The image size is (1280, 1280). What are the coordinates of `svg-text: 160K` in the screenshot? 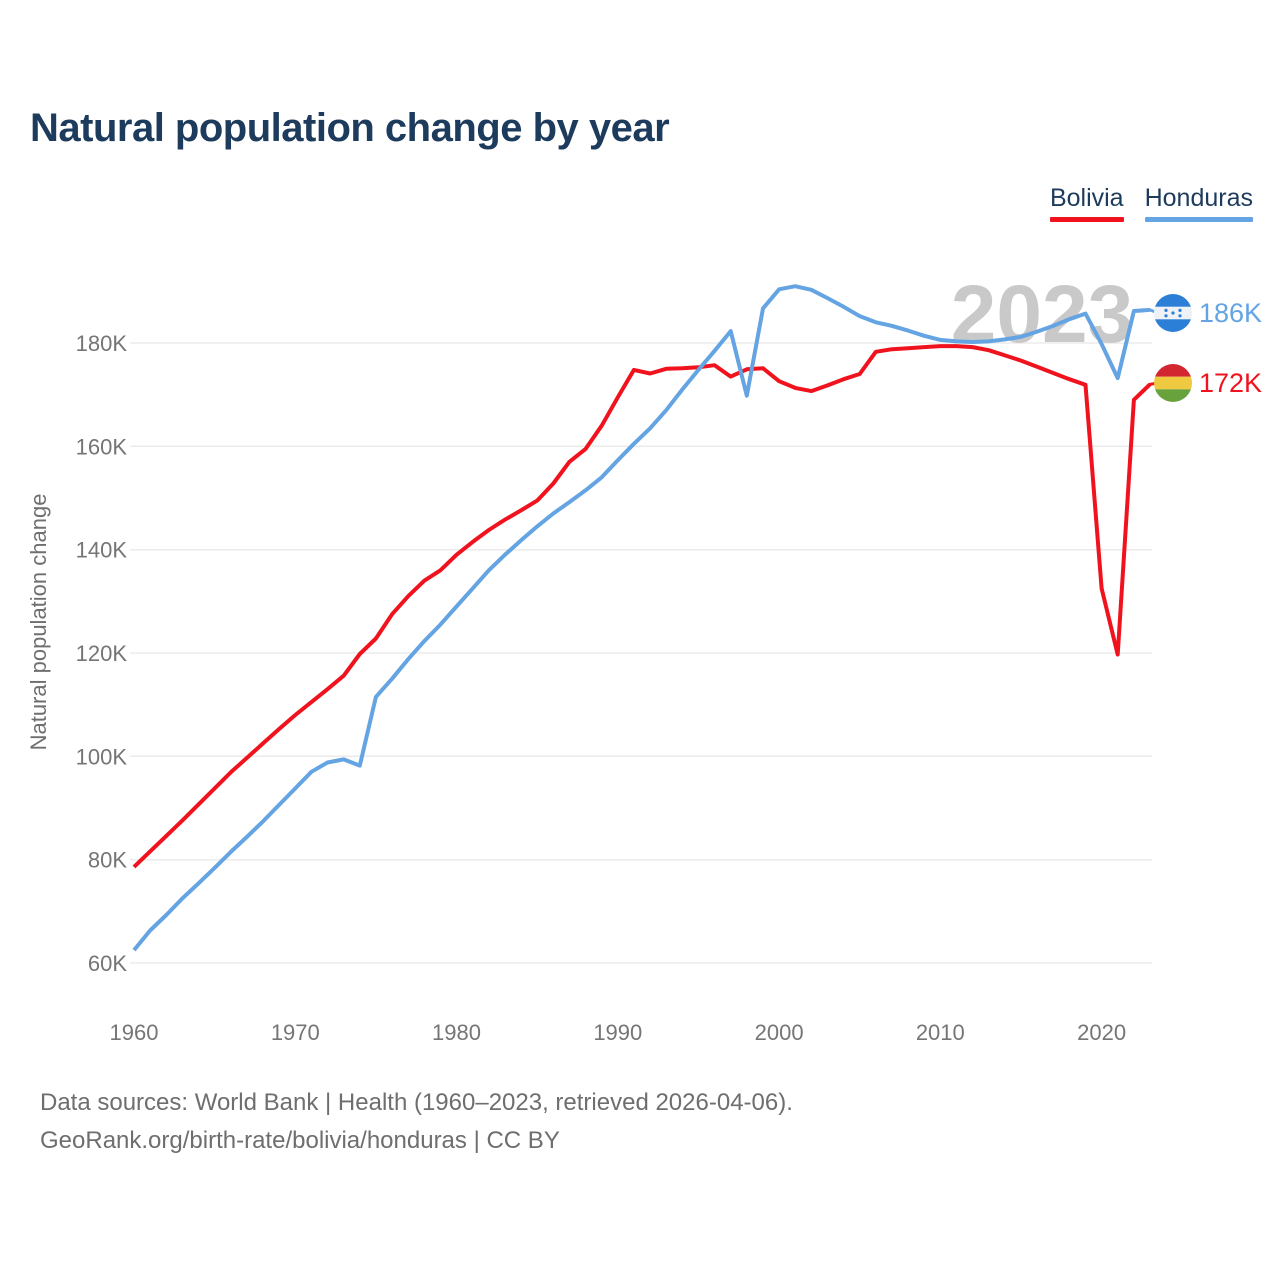 It's located at (102, 446).